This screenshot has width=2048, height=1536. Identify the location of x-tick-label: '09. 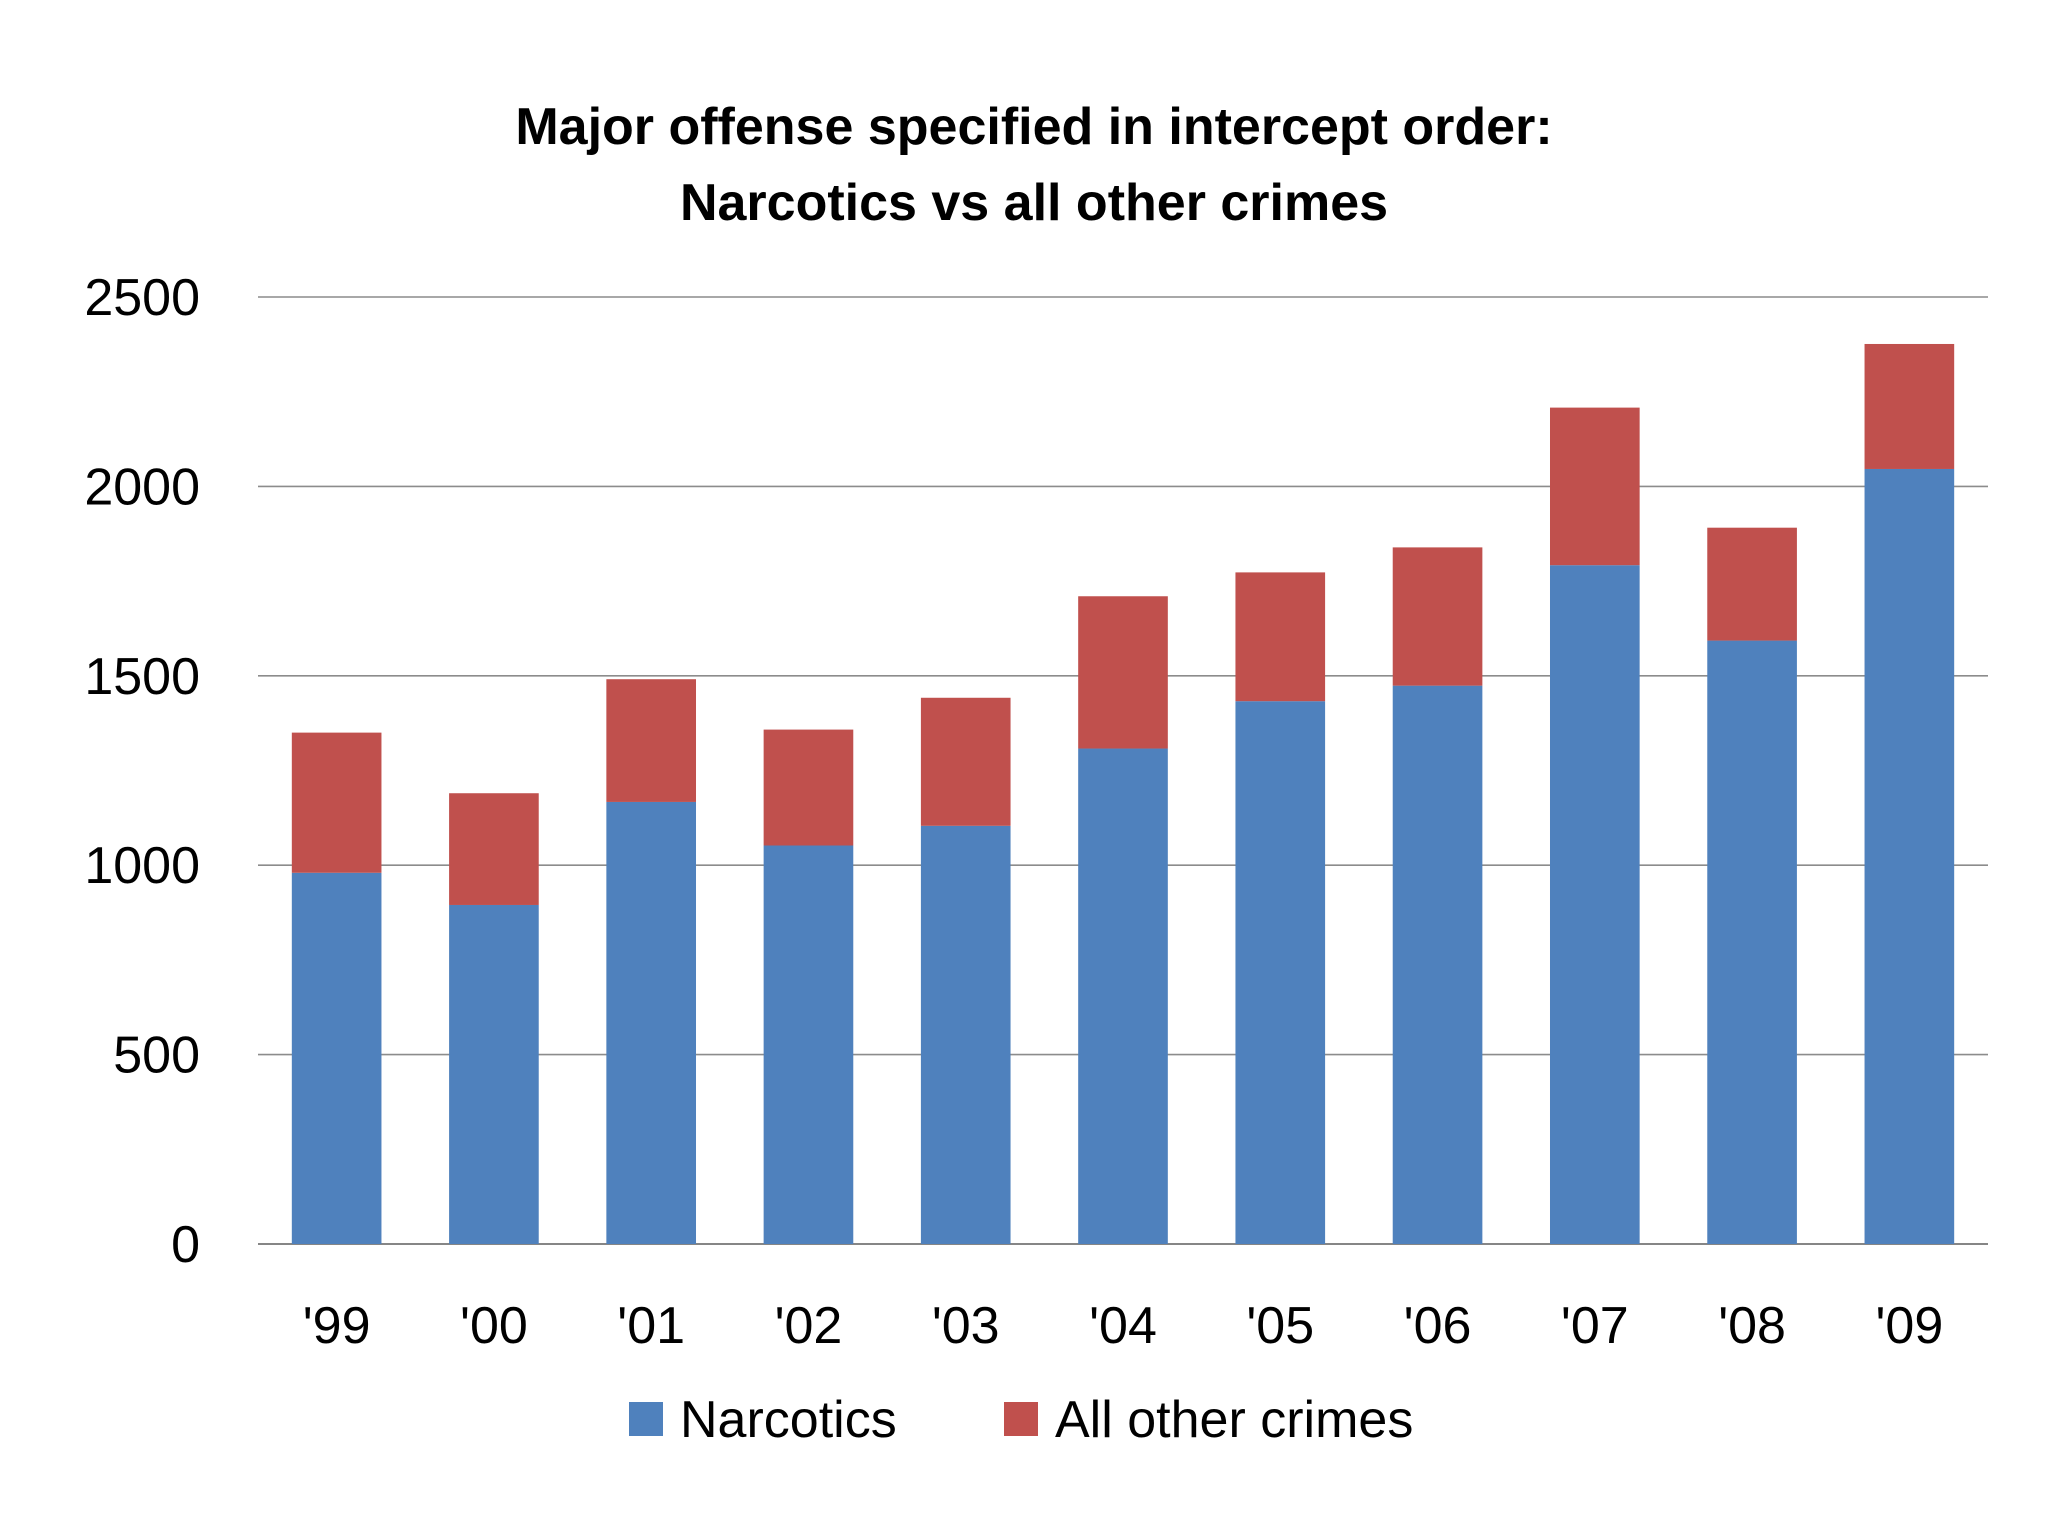
(1909, 1326).